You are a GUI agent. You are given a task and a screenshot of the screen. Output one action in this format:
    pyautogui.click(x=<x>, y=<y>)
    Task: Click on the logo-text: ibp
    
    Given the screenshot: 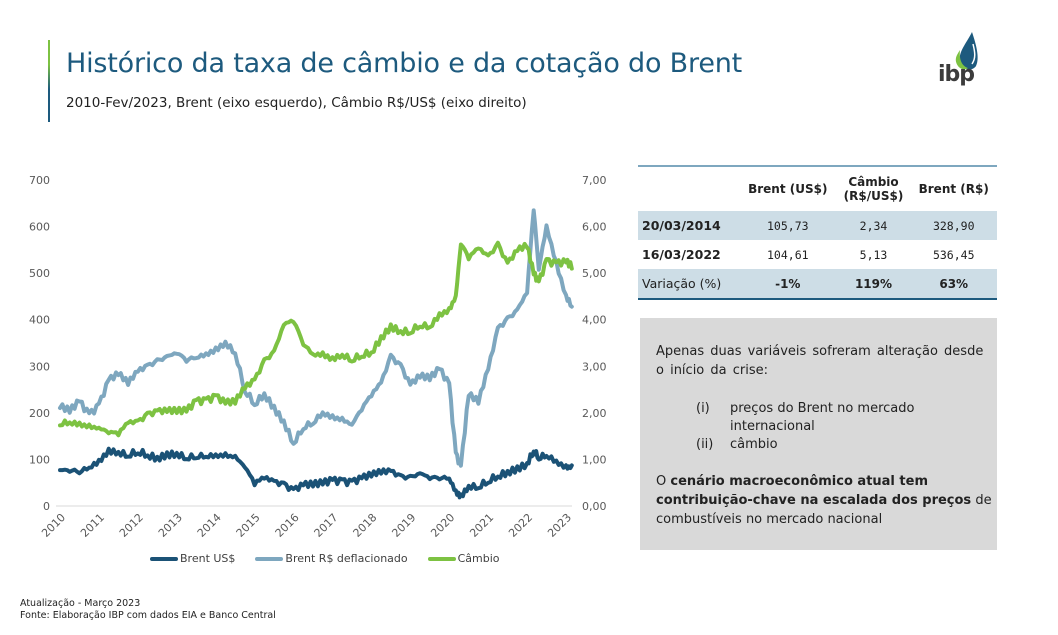 What is the action you would take?
    pyautogui.click(x=956, y=74)
    